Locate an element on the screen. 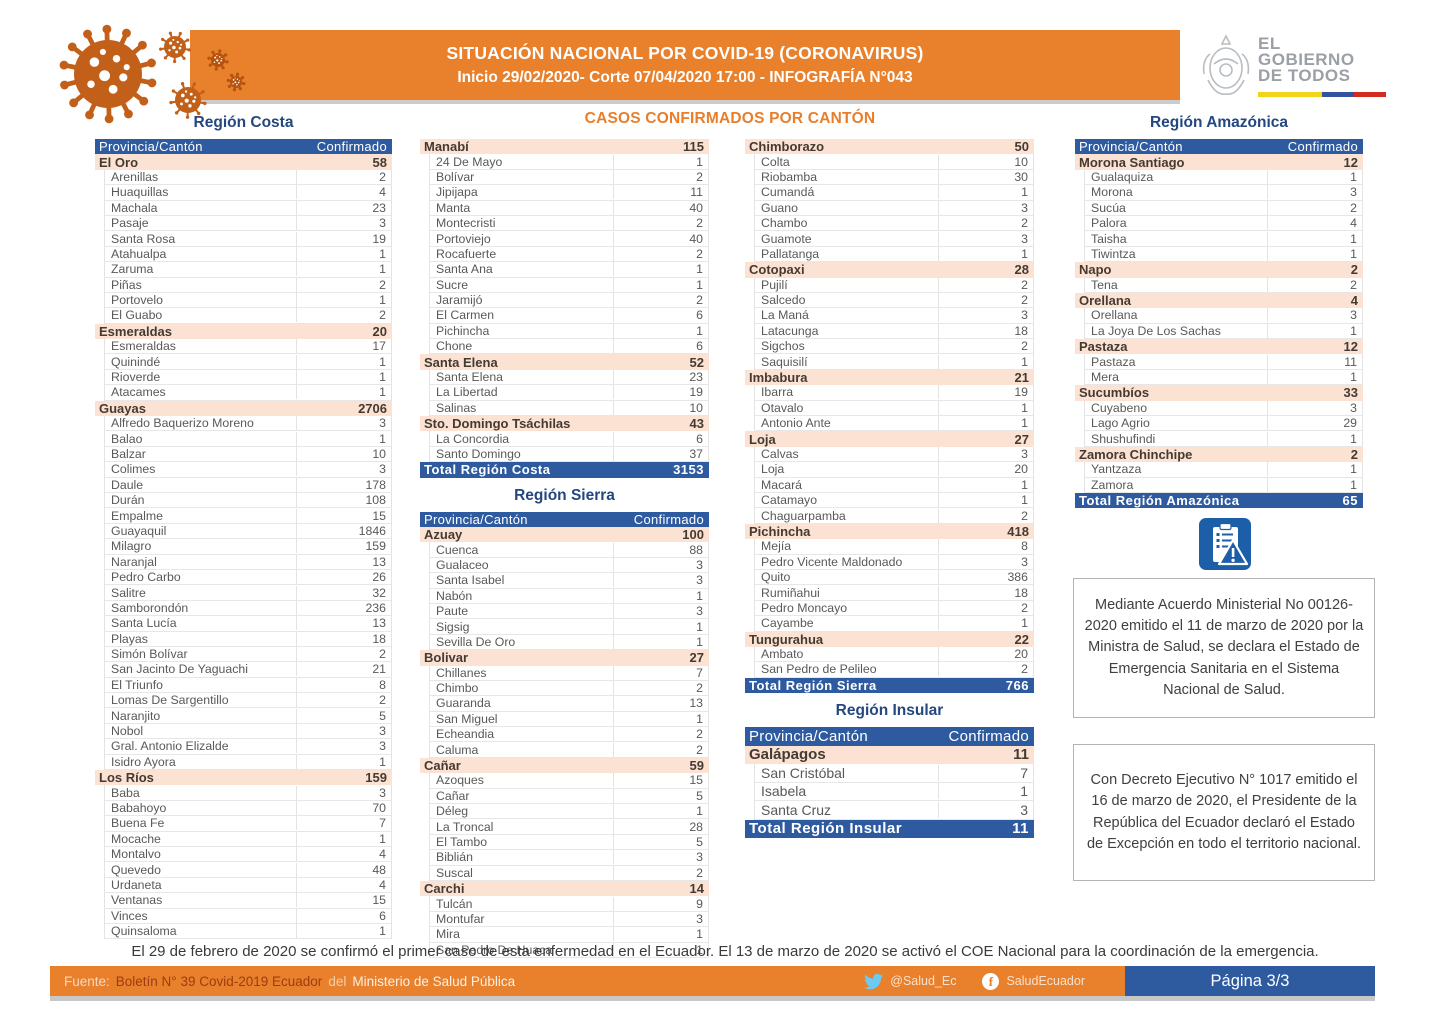 This screenshot has height=1023, width=1448. row-name: Tulcán is located at coordinates (454, 903).